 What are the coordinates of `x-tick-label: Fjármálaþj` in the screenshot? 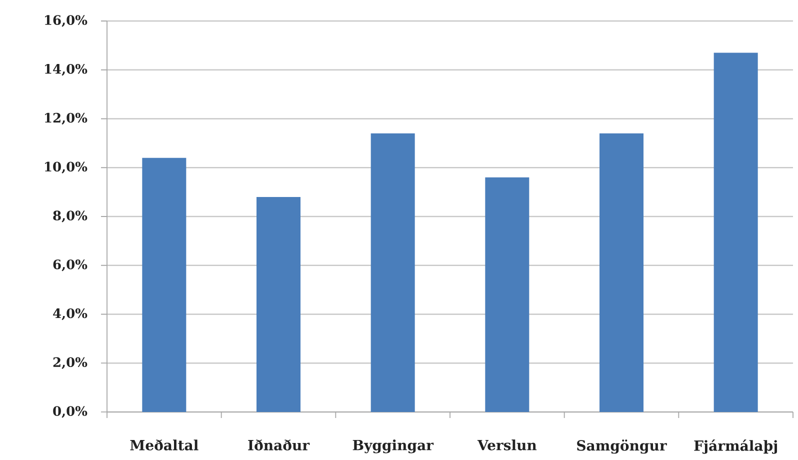 It's located at (735, 447).